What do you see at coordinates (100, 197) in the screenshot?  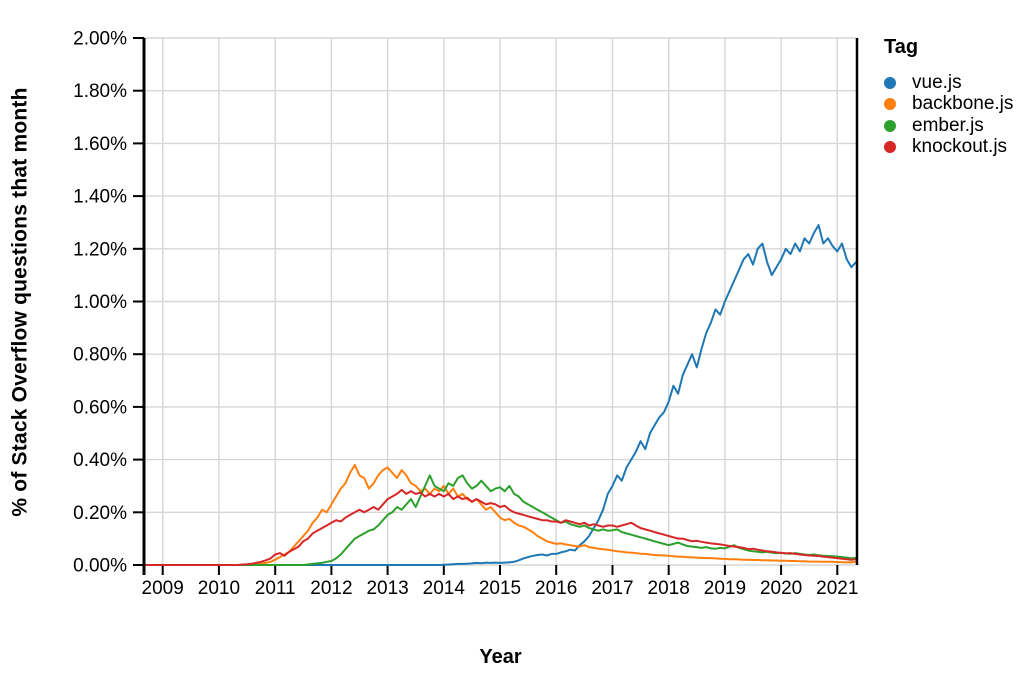 I see `y-tick-label: 1.40%` at bounding box center [100, 197].